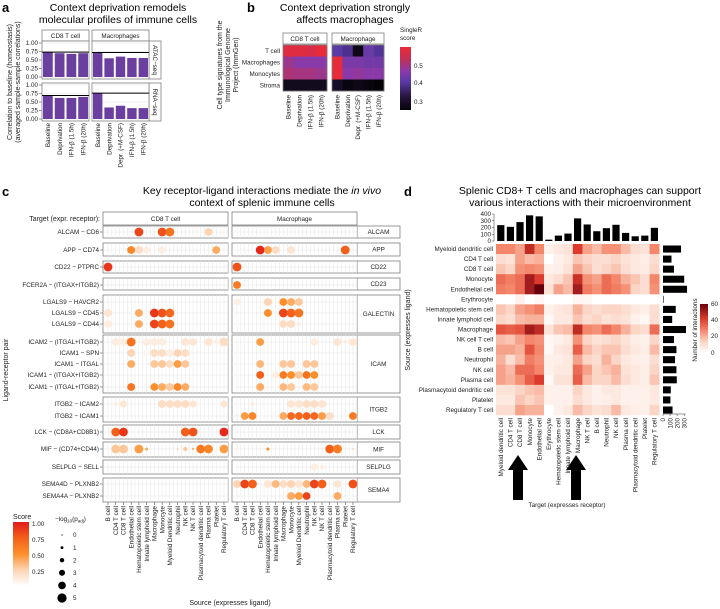 The width and height of the screenshot is (720, 609). Describe the element at coordinates (464, 249) in the screenshot. I see `row-label: Myeloid dendritic cell` at that location.